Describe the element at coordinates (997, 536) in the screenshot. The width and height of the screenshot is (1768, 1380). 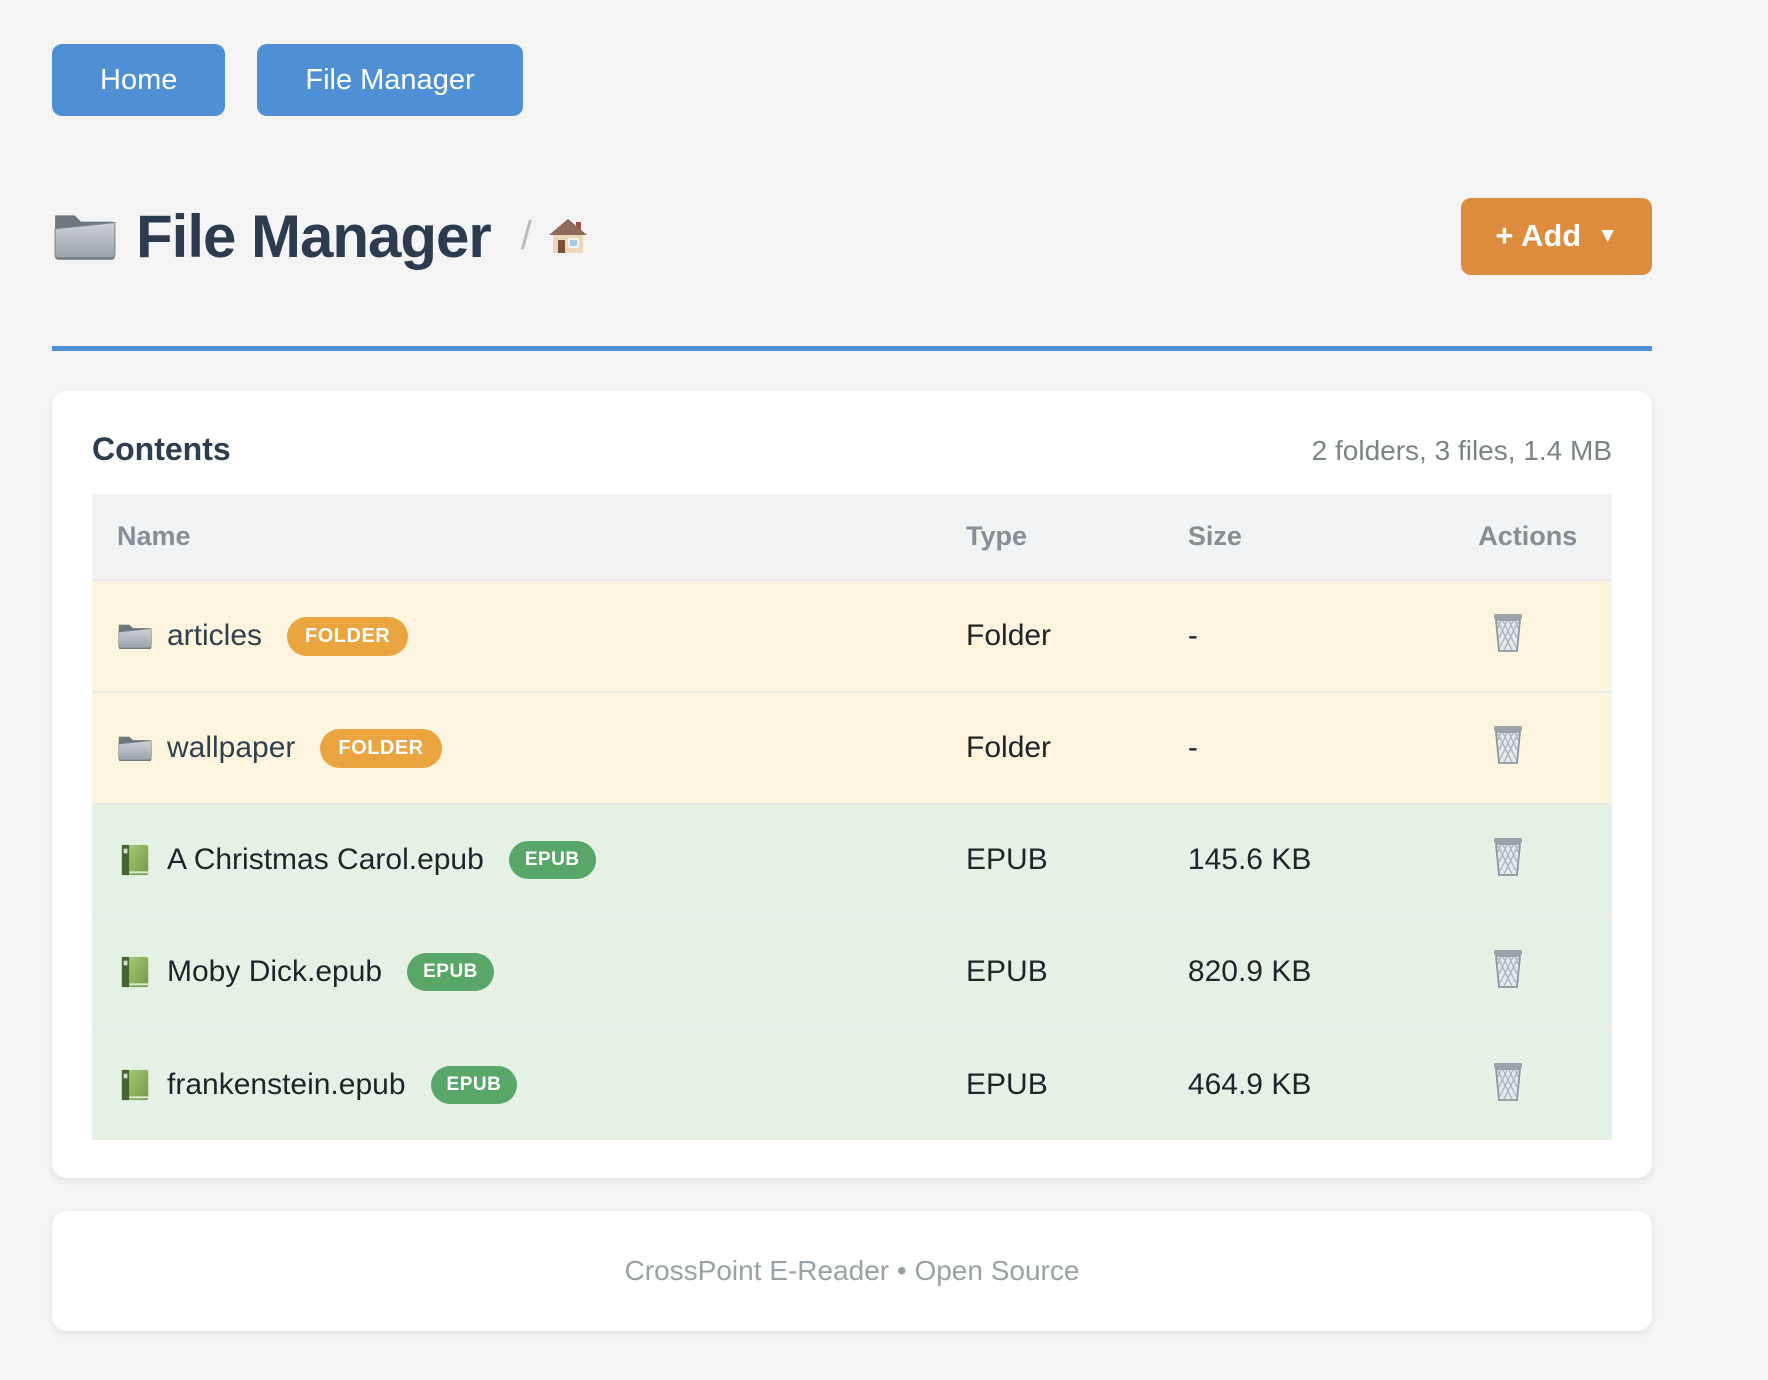
I see `column-header-type: Type` at that location.